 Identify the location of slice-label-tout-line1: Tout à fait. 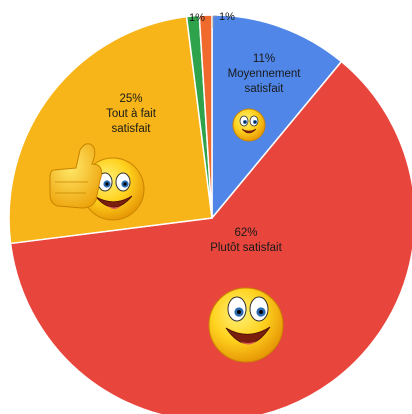
(131, 114).